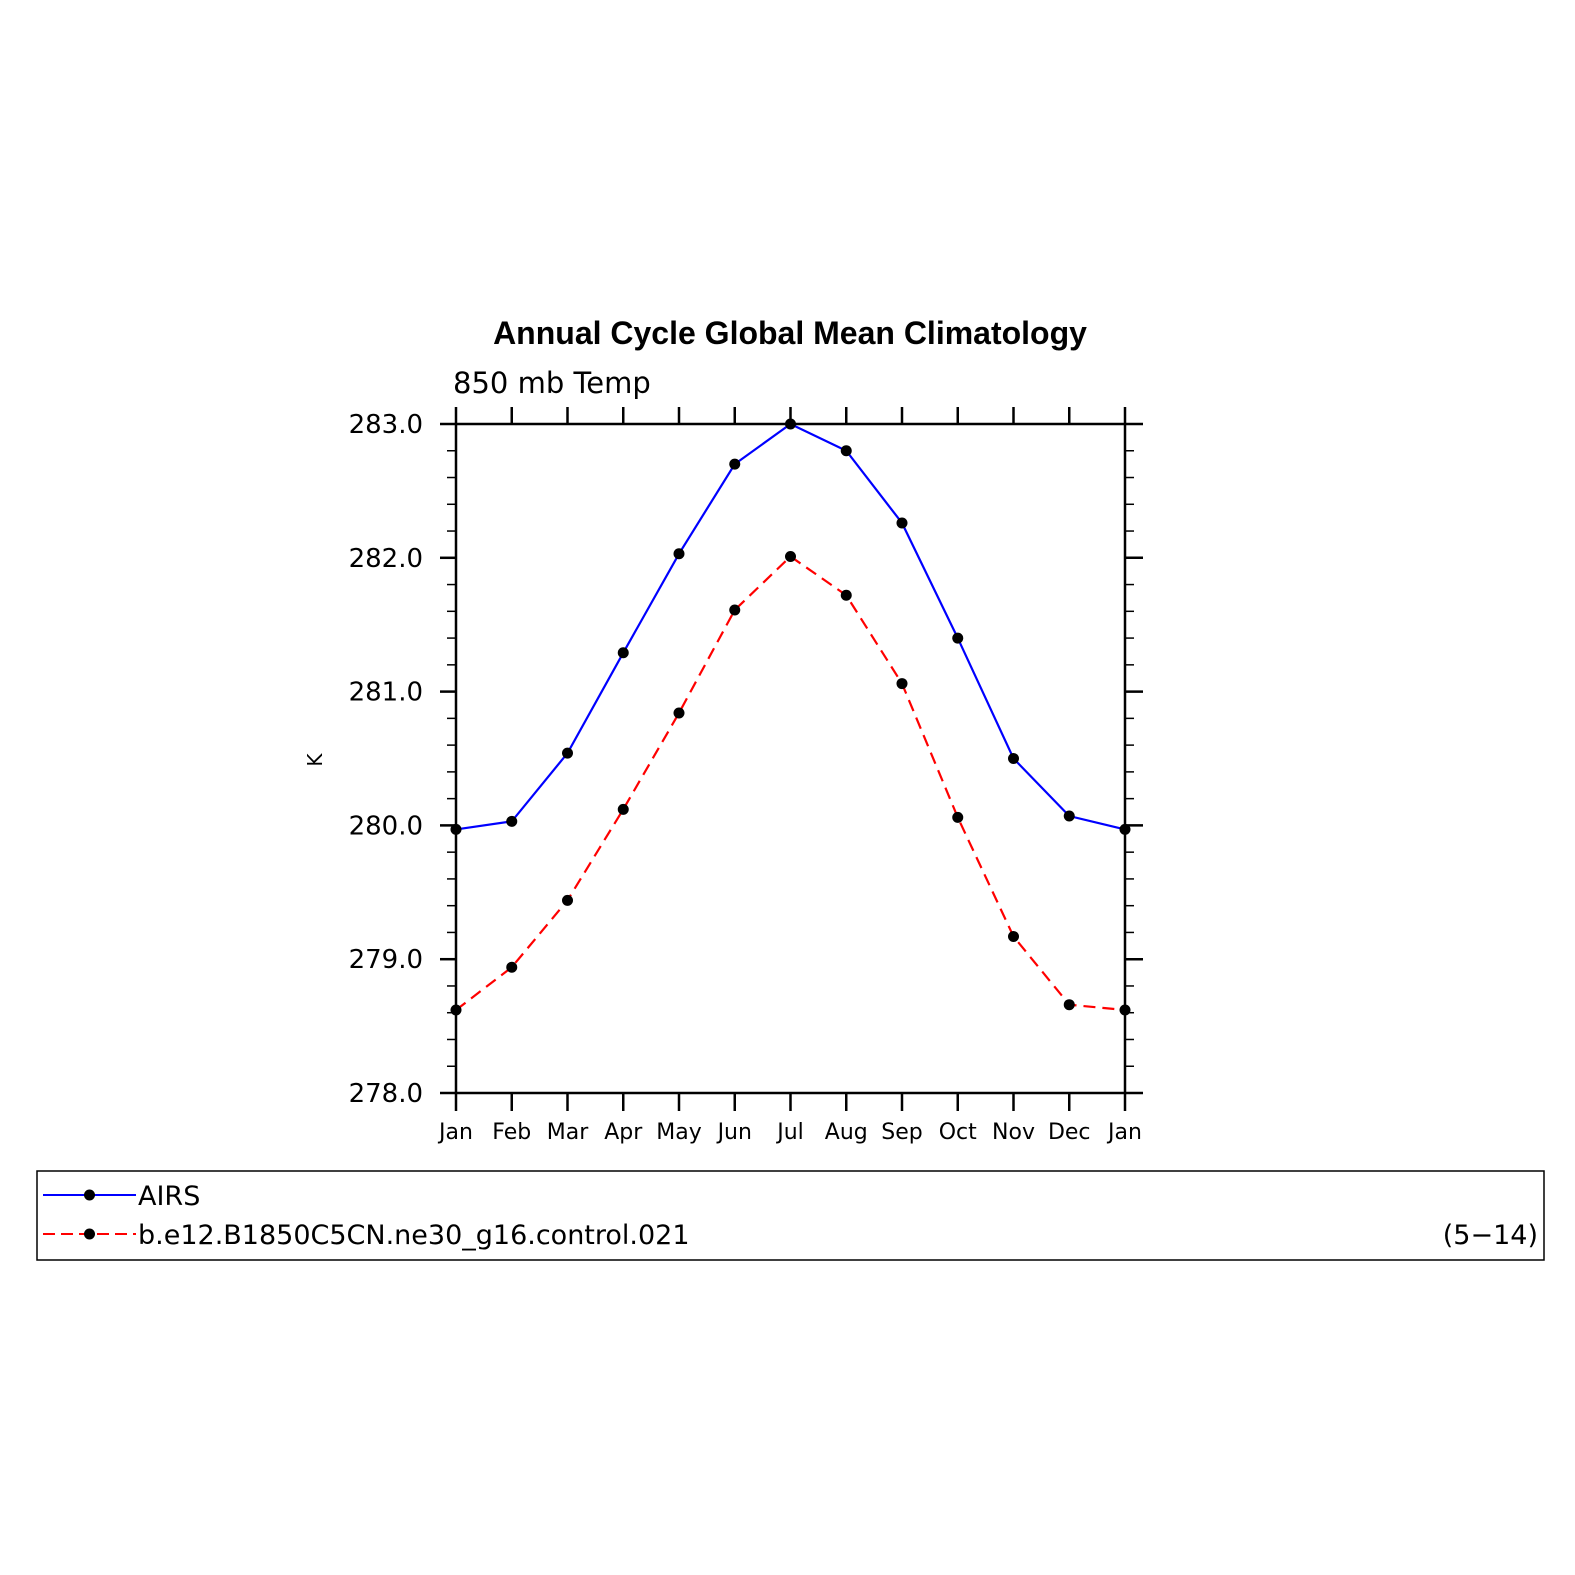  What do you see at coordinates (1069, 1132) in the screenshot?
I see `x-tick-label: Dec` at bounding box center [1069, 1132].